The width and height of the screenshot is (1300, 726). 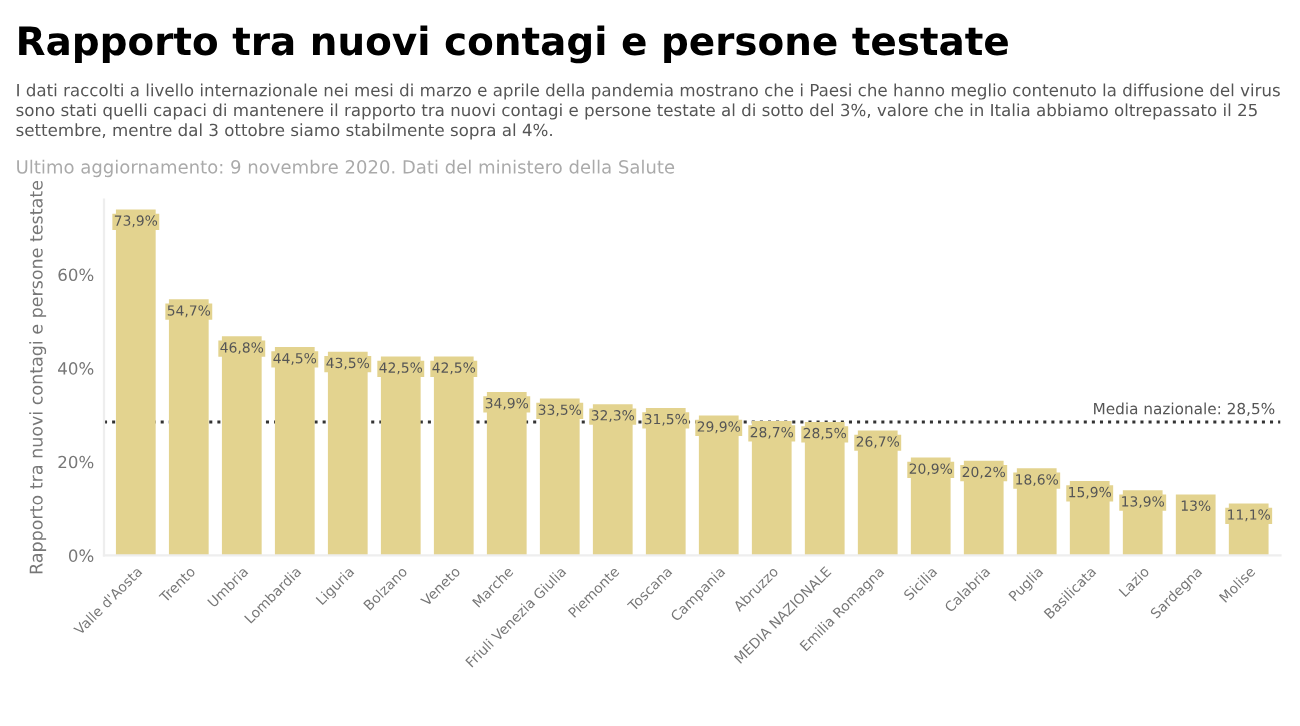 I want to click on text: Ultimo aggiornamento: 9 novembre 2020. Dati del ministero della Salute, so click(x=346, y=168).